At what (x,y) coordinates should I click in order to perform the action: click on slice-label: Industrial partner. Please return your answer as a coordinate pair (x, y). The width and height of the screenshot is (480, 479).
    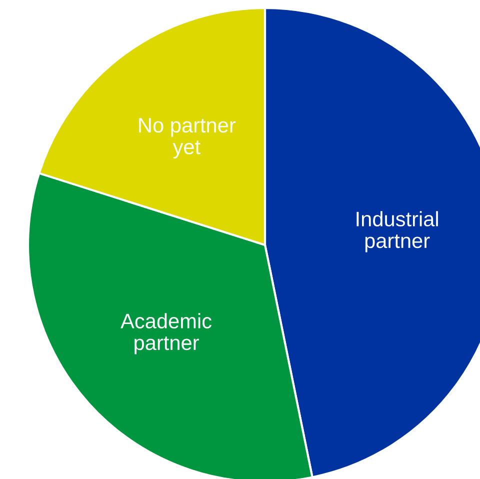
    Looking at the image, I should click on (397, 231).